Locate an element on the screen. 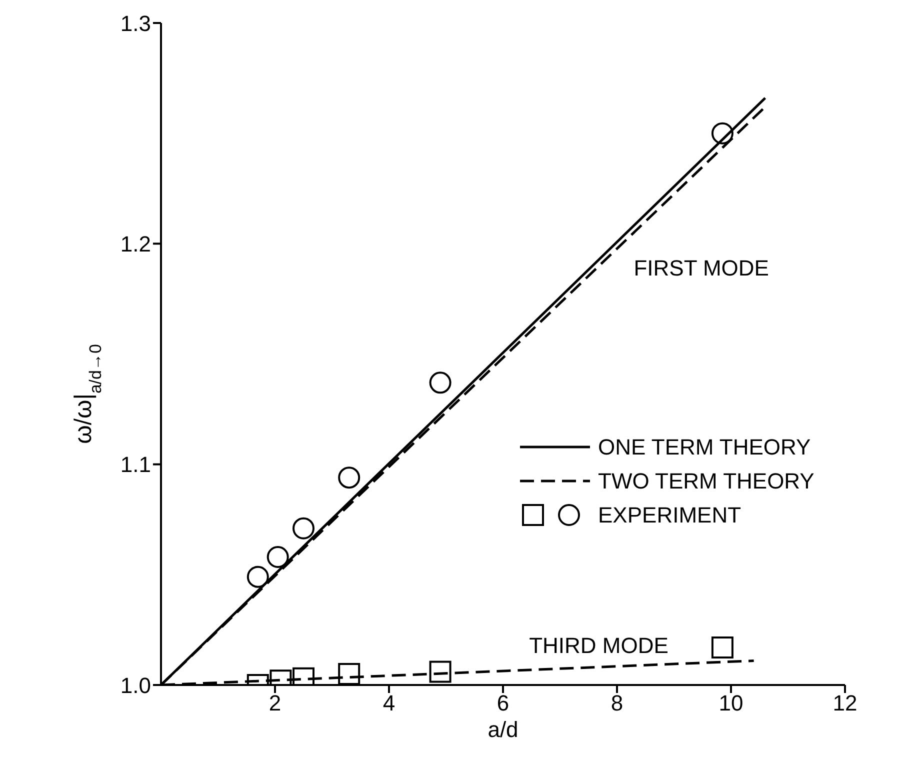  annotation: FIRST MODE is located at coordinates (701, 267).